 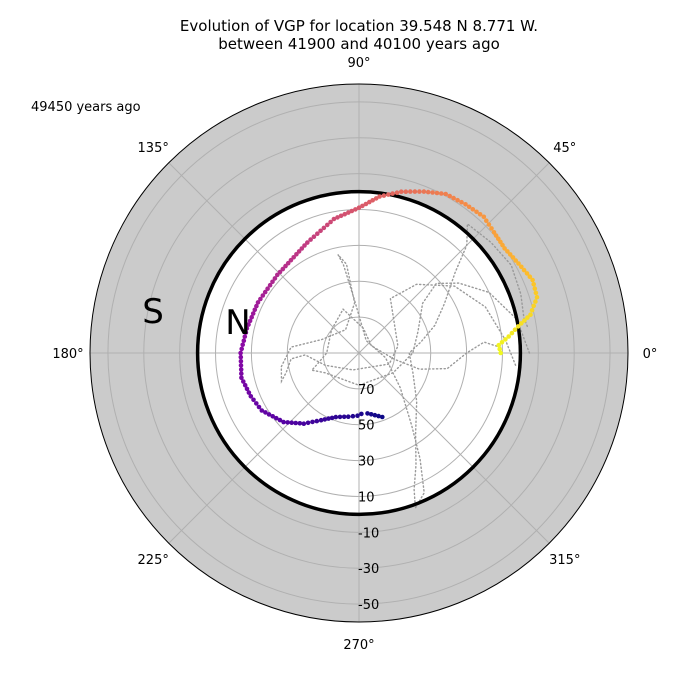 What do you see at coordinates (359, 44) in the screenshot?
I see `chart-subtitle: between 41900 and 40100 years ago` at bounding box center [359, 44].